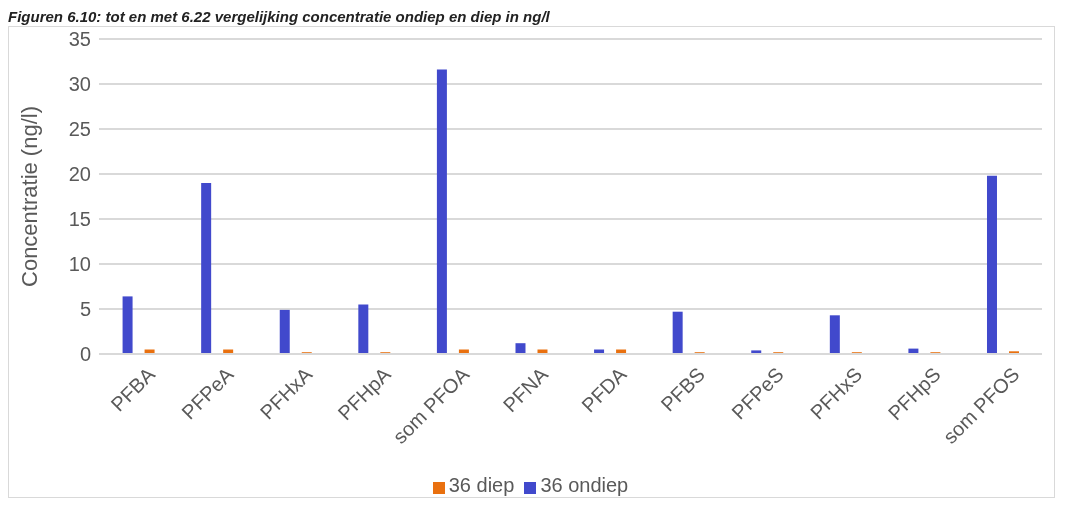 The image size is (1065, 511). What do you see at coordinates (79, 129) in the screenshot?
I see `y-tick-label: 25` at bounding box center [79, 129].